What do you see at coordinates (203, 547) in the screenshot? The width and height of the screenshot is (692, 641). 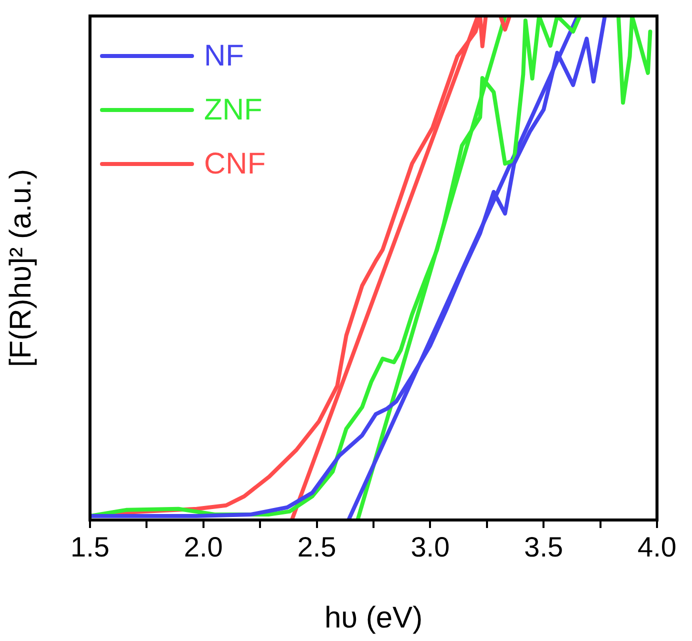 I see `x-tick-label: 2.0` at bounding box center [203, 547].